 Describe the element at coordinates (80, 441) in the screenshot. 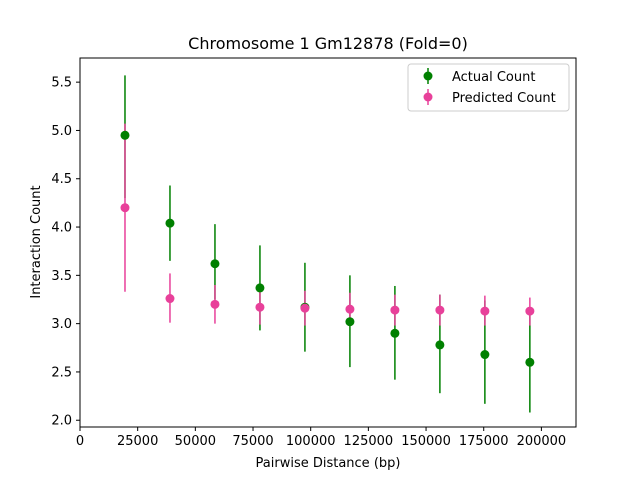

I see `x-tick-label: 0` at that location.